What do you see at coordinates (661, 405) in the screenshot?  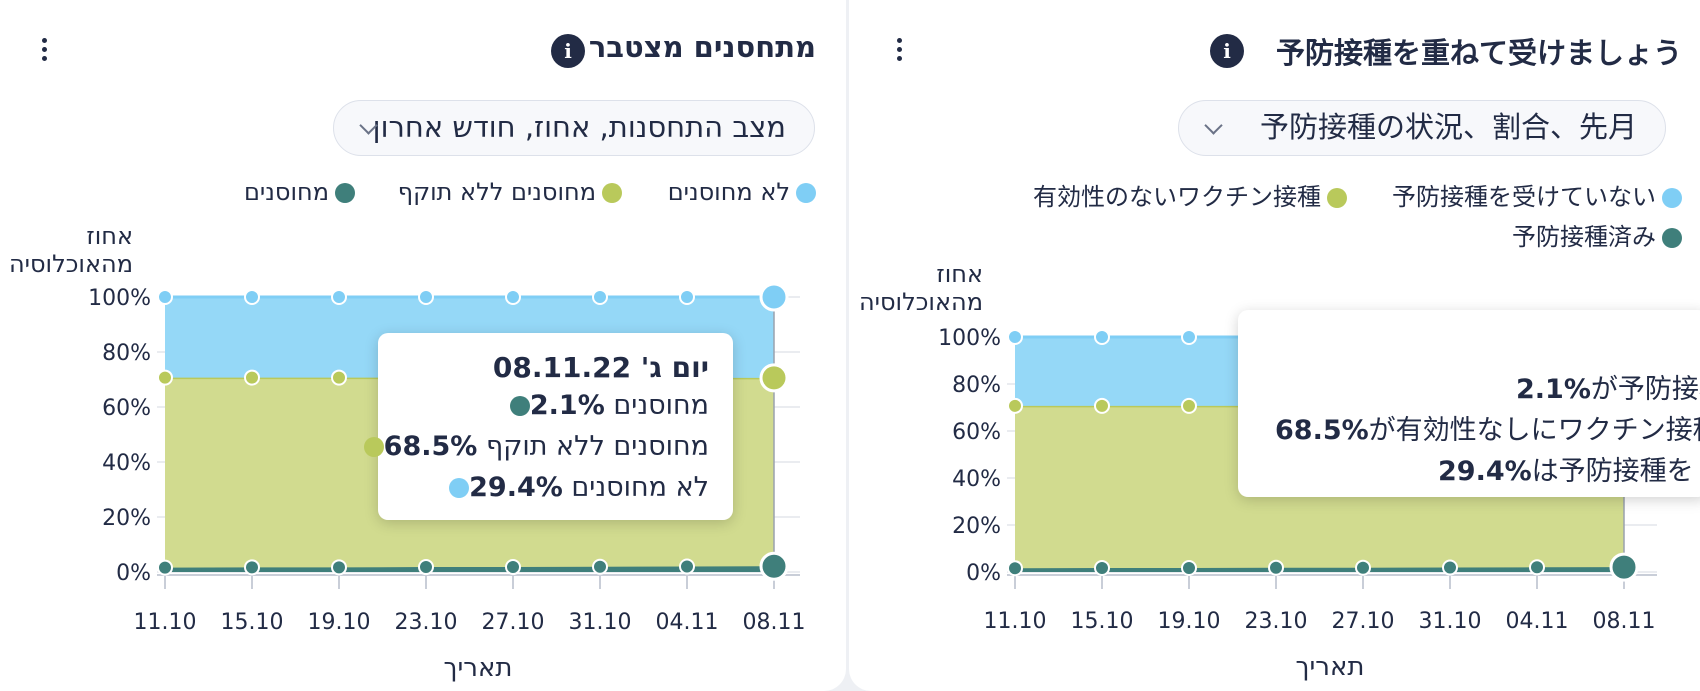 I see `tooltip-label: מחוסנים` at bounding box center [661, 405].